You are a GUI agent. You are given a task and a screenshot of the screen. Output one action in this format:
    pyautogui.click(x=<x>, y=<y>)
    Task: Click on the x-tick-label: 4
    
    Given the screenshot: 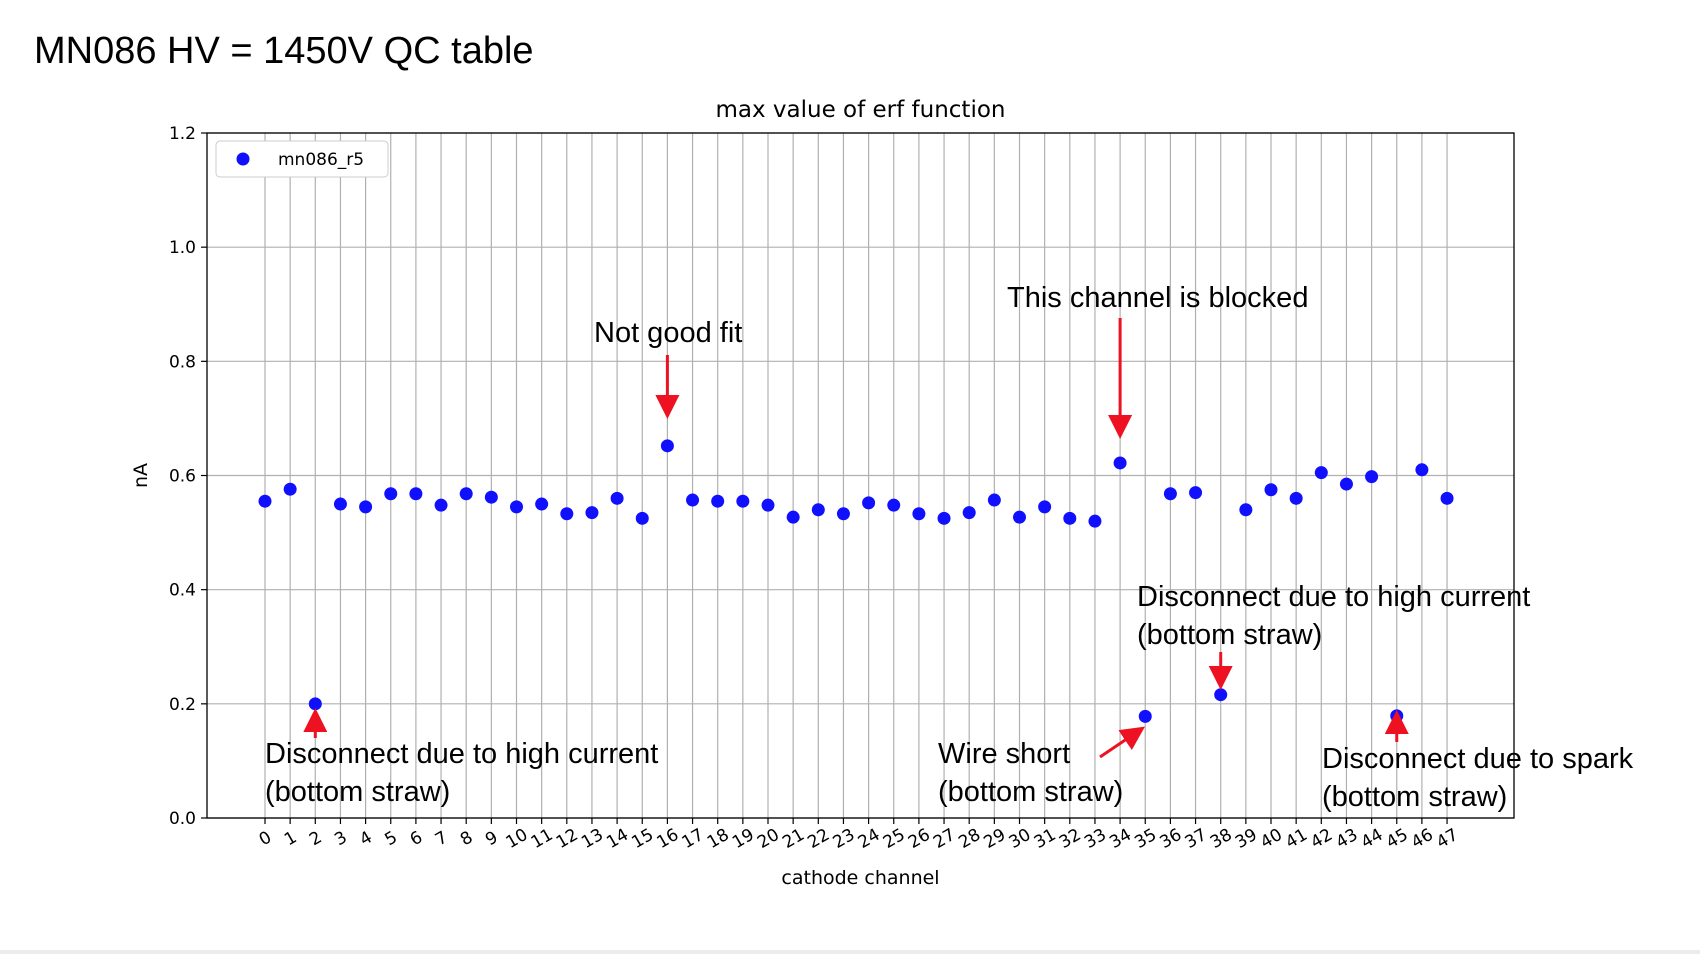 What is the action you would take?
    pyautogui.click(x=365, y=838)
    